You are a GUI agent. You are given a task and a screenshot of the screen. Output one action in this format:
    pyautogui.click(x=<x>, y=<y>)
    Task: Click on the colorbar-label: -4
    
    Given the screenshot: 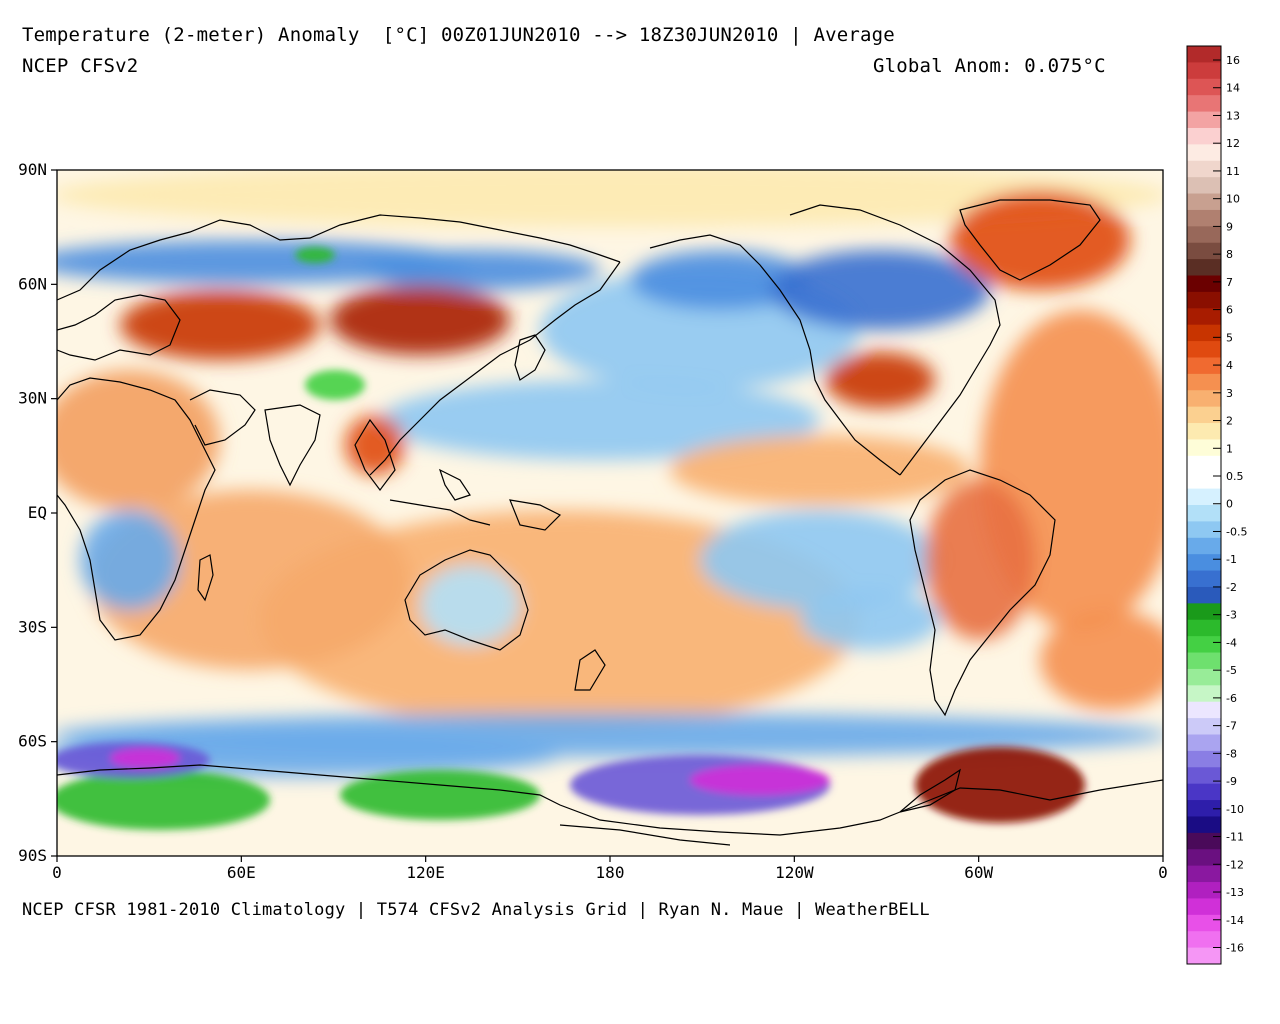 What is the action you would take?
    pyautogui.click(x=1231, y=642)
    